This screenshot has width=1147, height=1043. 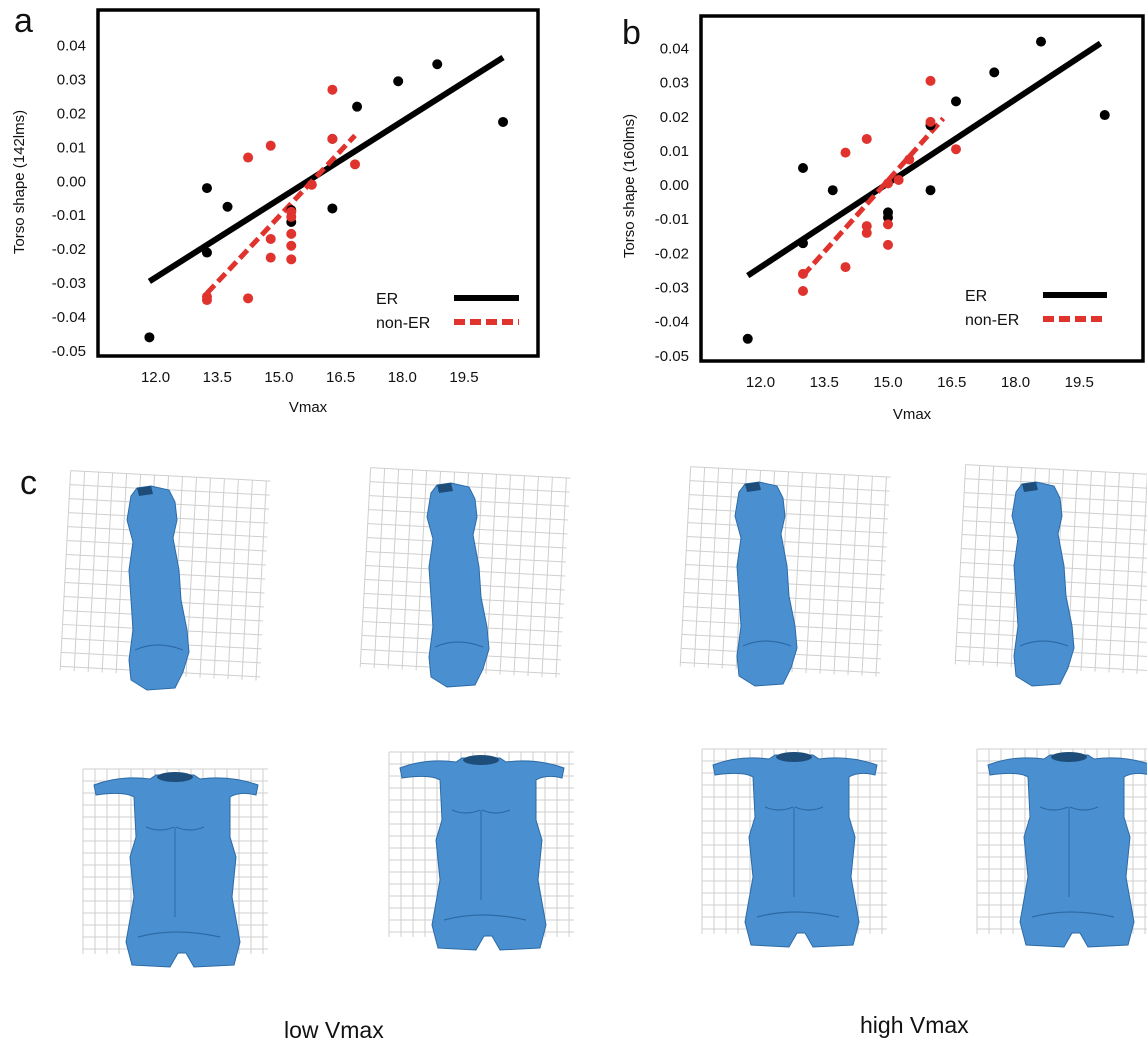 I want to click on torso-side-waistline, so click(x=459, y=644).